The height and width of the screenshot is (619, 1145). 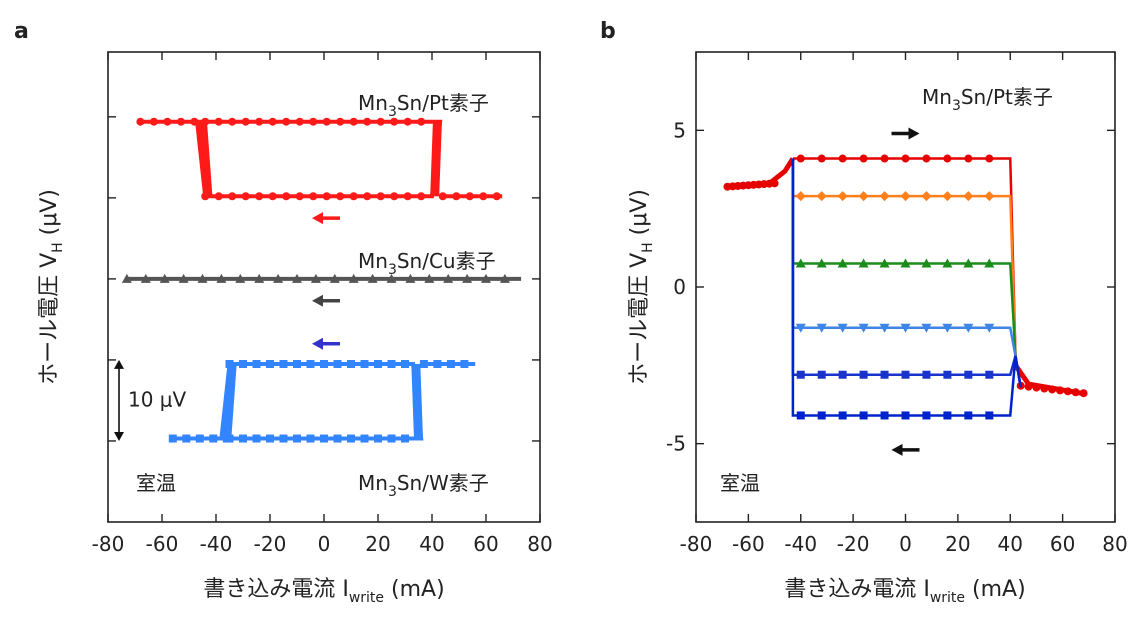 I want to click on panel-b-xtick-label: 60, so click(x=1062, y=544).